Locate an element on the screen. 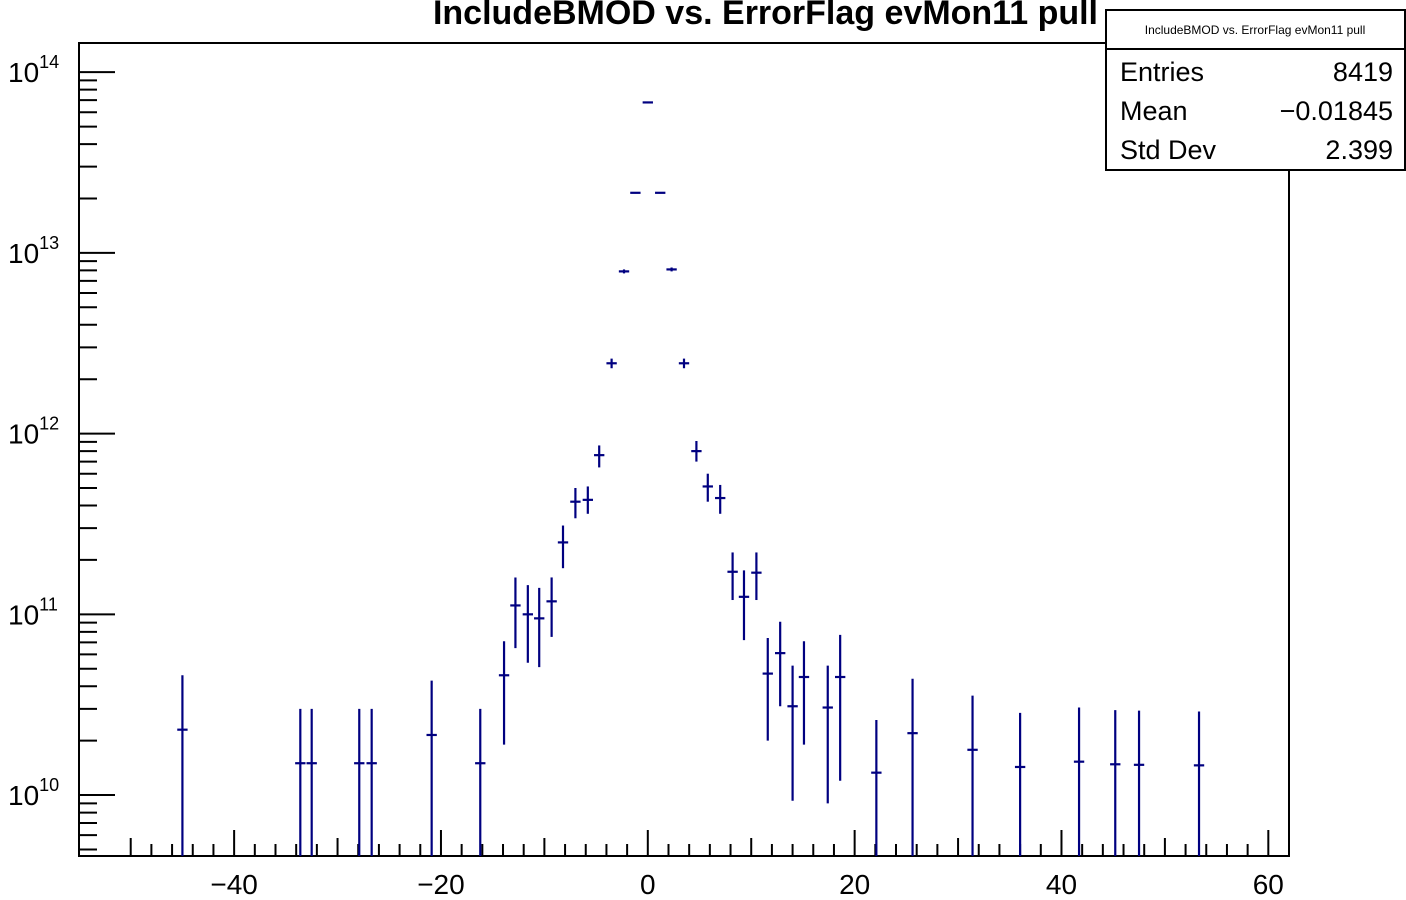 This screenshot has width=1406, height=900. stats-box-header: IncludeBMOD vs. ErrorFlag evMon11 pull is located at coordinates (1255, 30).